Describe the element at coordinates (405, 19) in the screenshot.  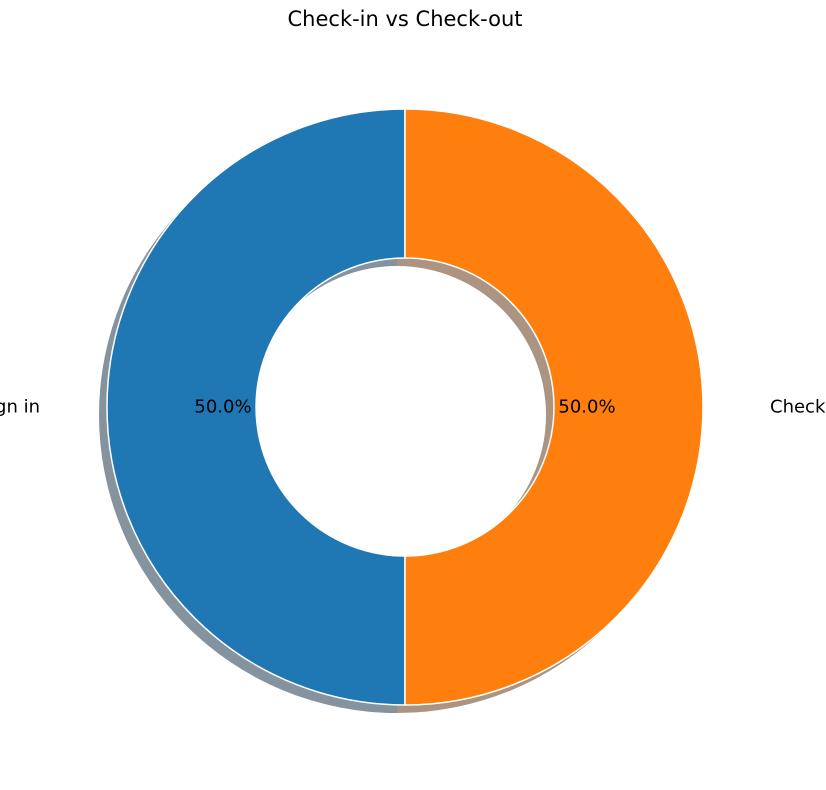
I see `chart-title: Check-in vs Check-out` at that location.